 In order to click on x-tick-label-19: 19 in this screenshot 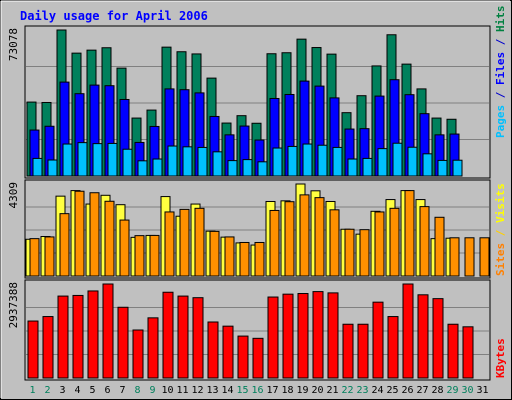, I will do `click(302, 390)`.